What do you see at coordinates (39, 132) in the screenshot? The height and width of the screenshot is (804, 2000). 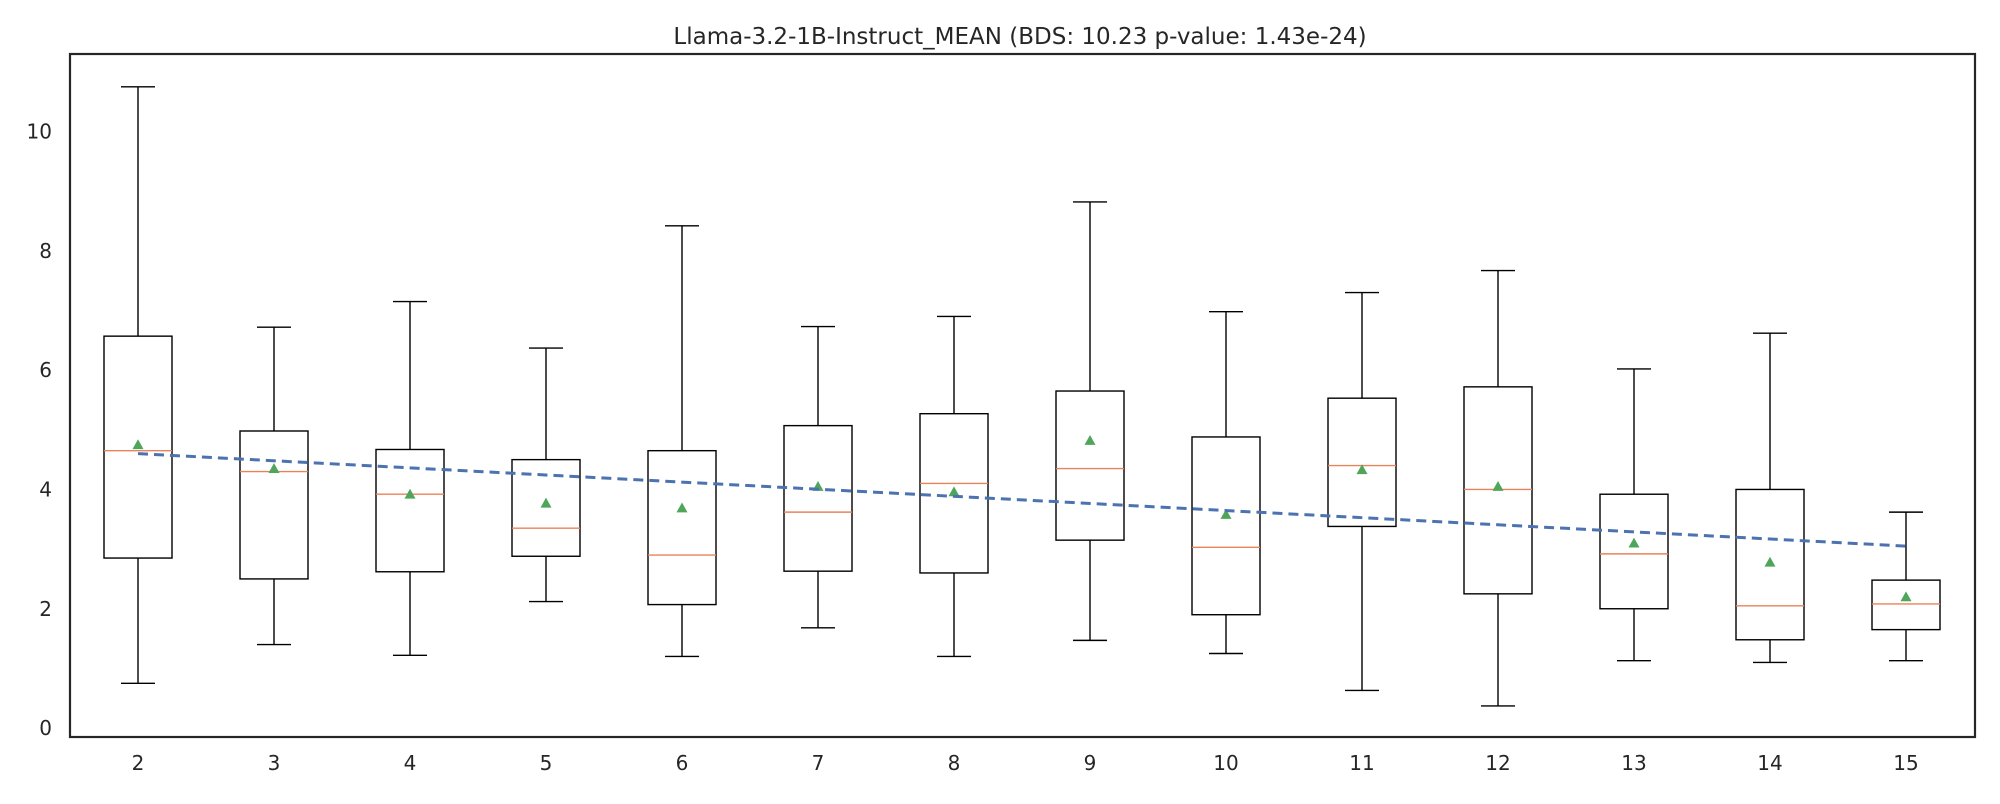 I see `y-tick-label: 10` at bounding box center [39, 132].